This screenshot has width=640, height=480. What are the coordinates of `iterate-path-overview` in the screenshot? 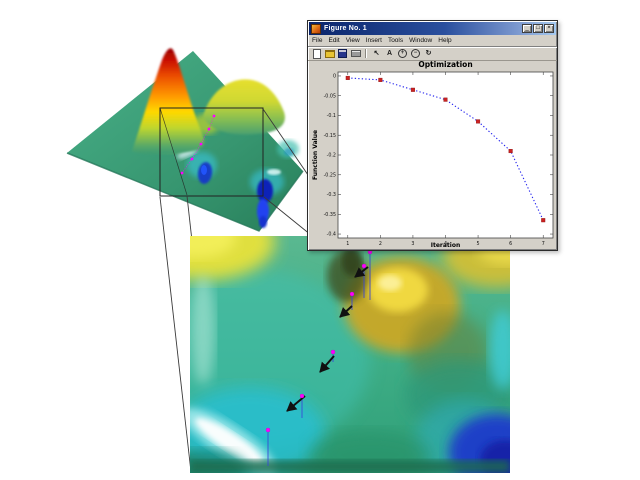 It's located at (198, 144).